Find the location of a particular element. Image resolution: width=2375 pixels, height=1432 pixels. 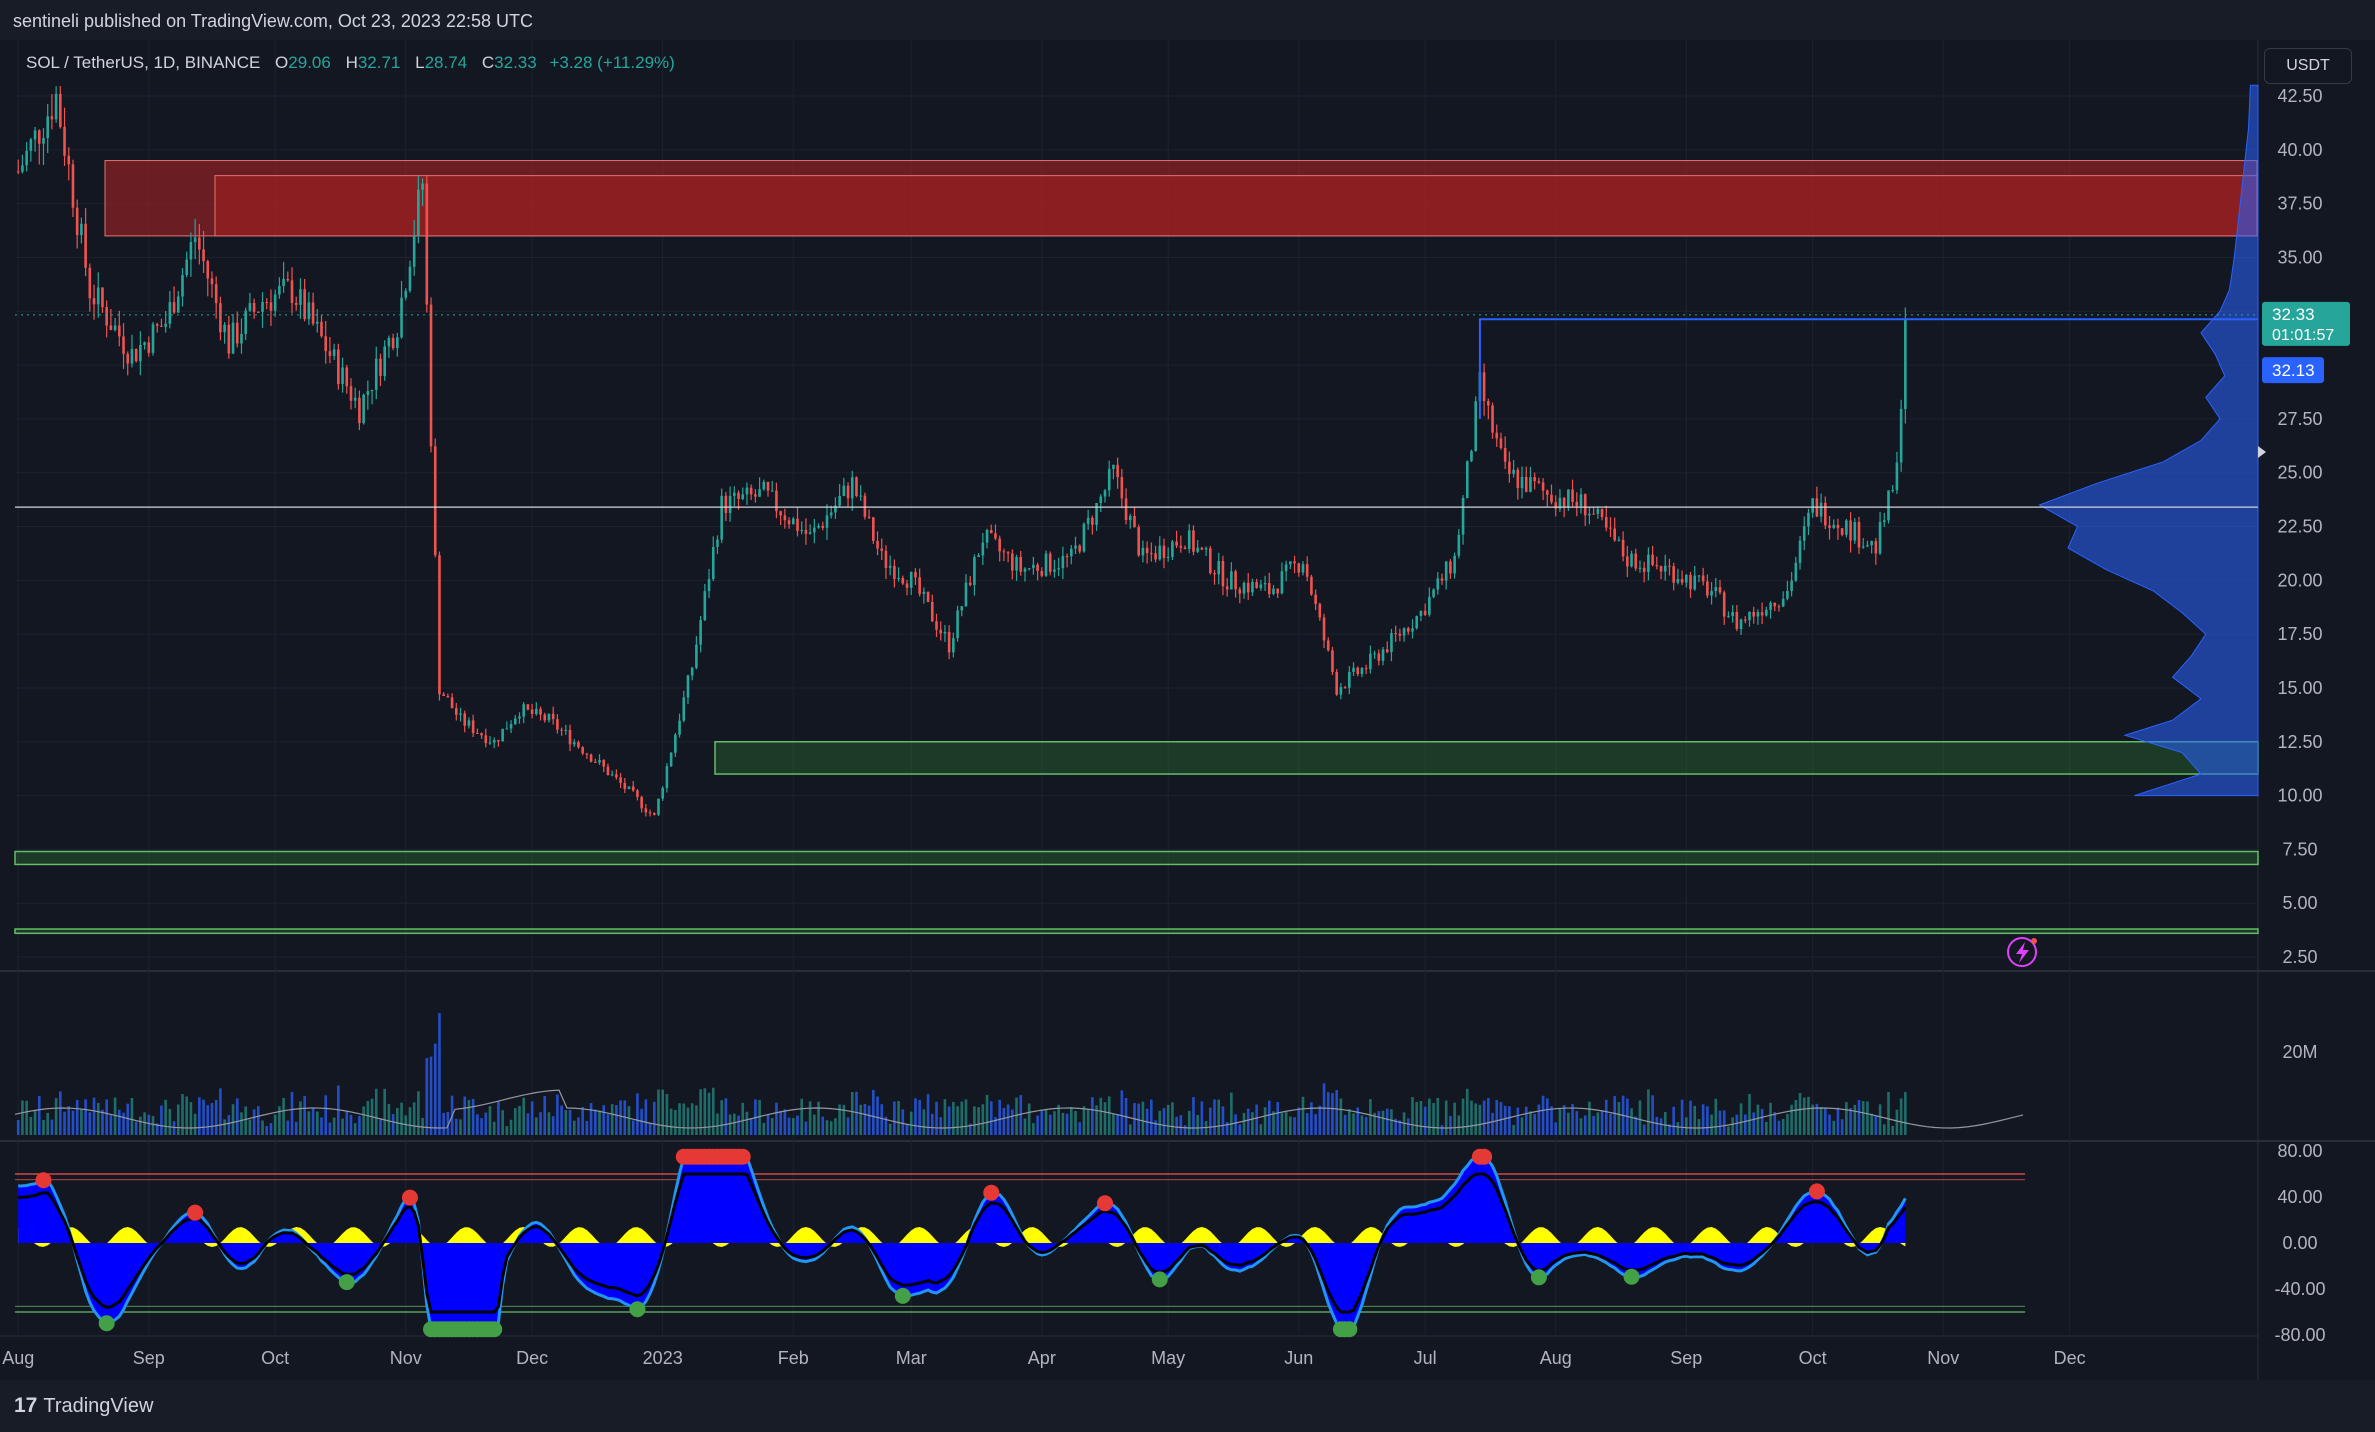

osc-blue-area is located at coordinates (962, 1243).